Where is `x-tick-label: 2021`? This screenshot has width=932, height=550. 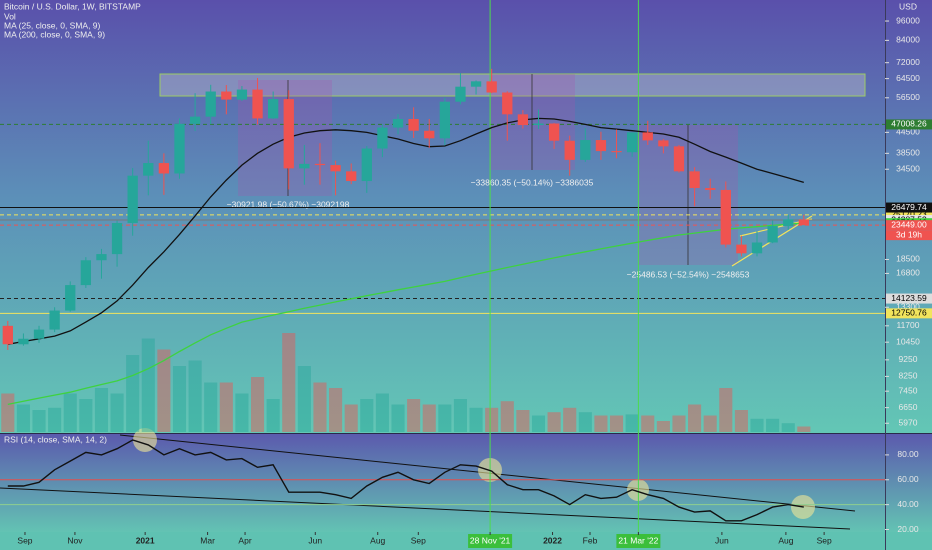
x-tick-label: 2021 is located at coordinates (145, 540).